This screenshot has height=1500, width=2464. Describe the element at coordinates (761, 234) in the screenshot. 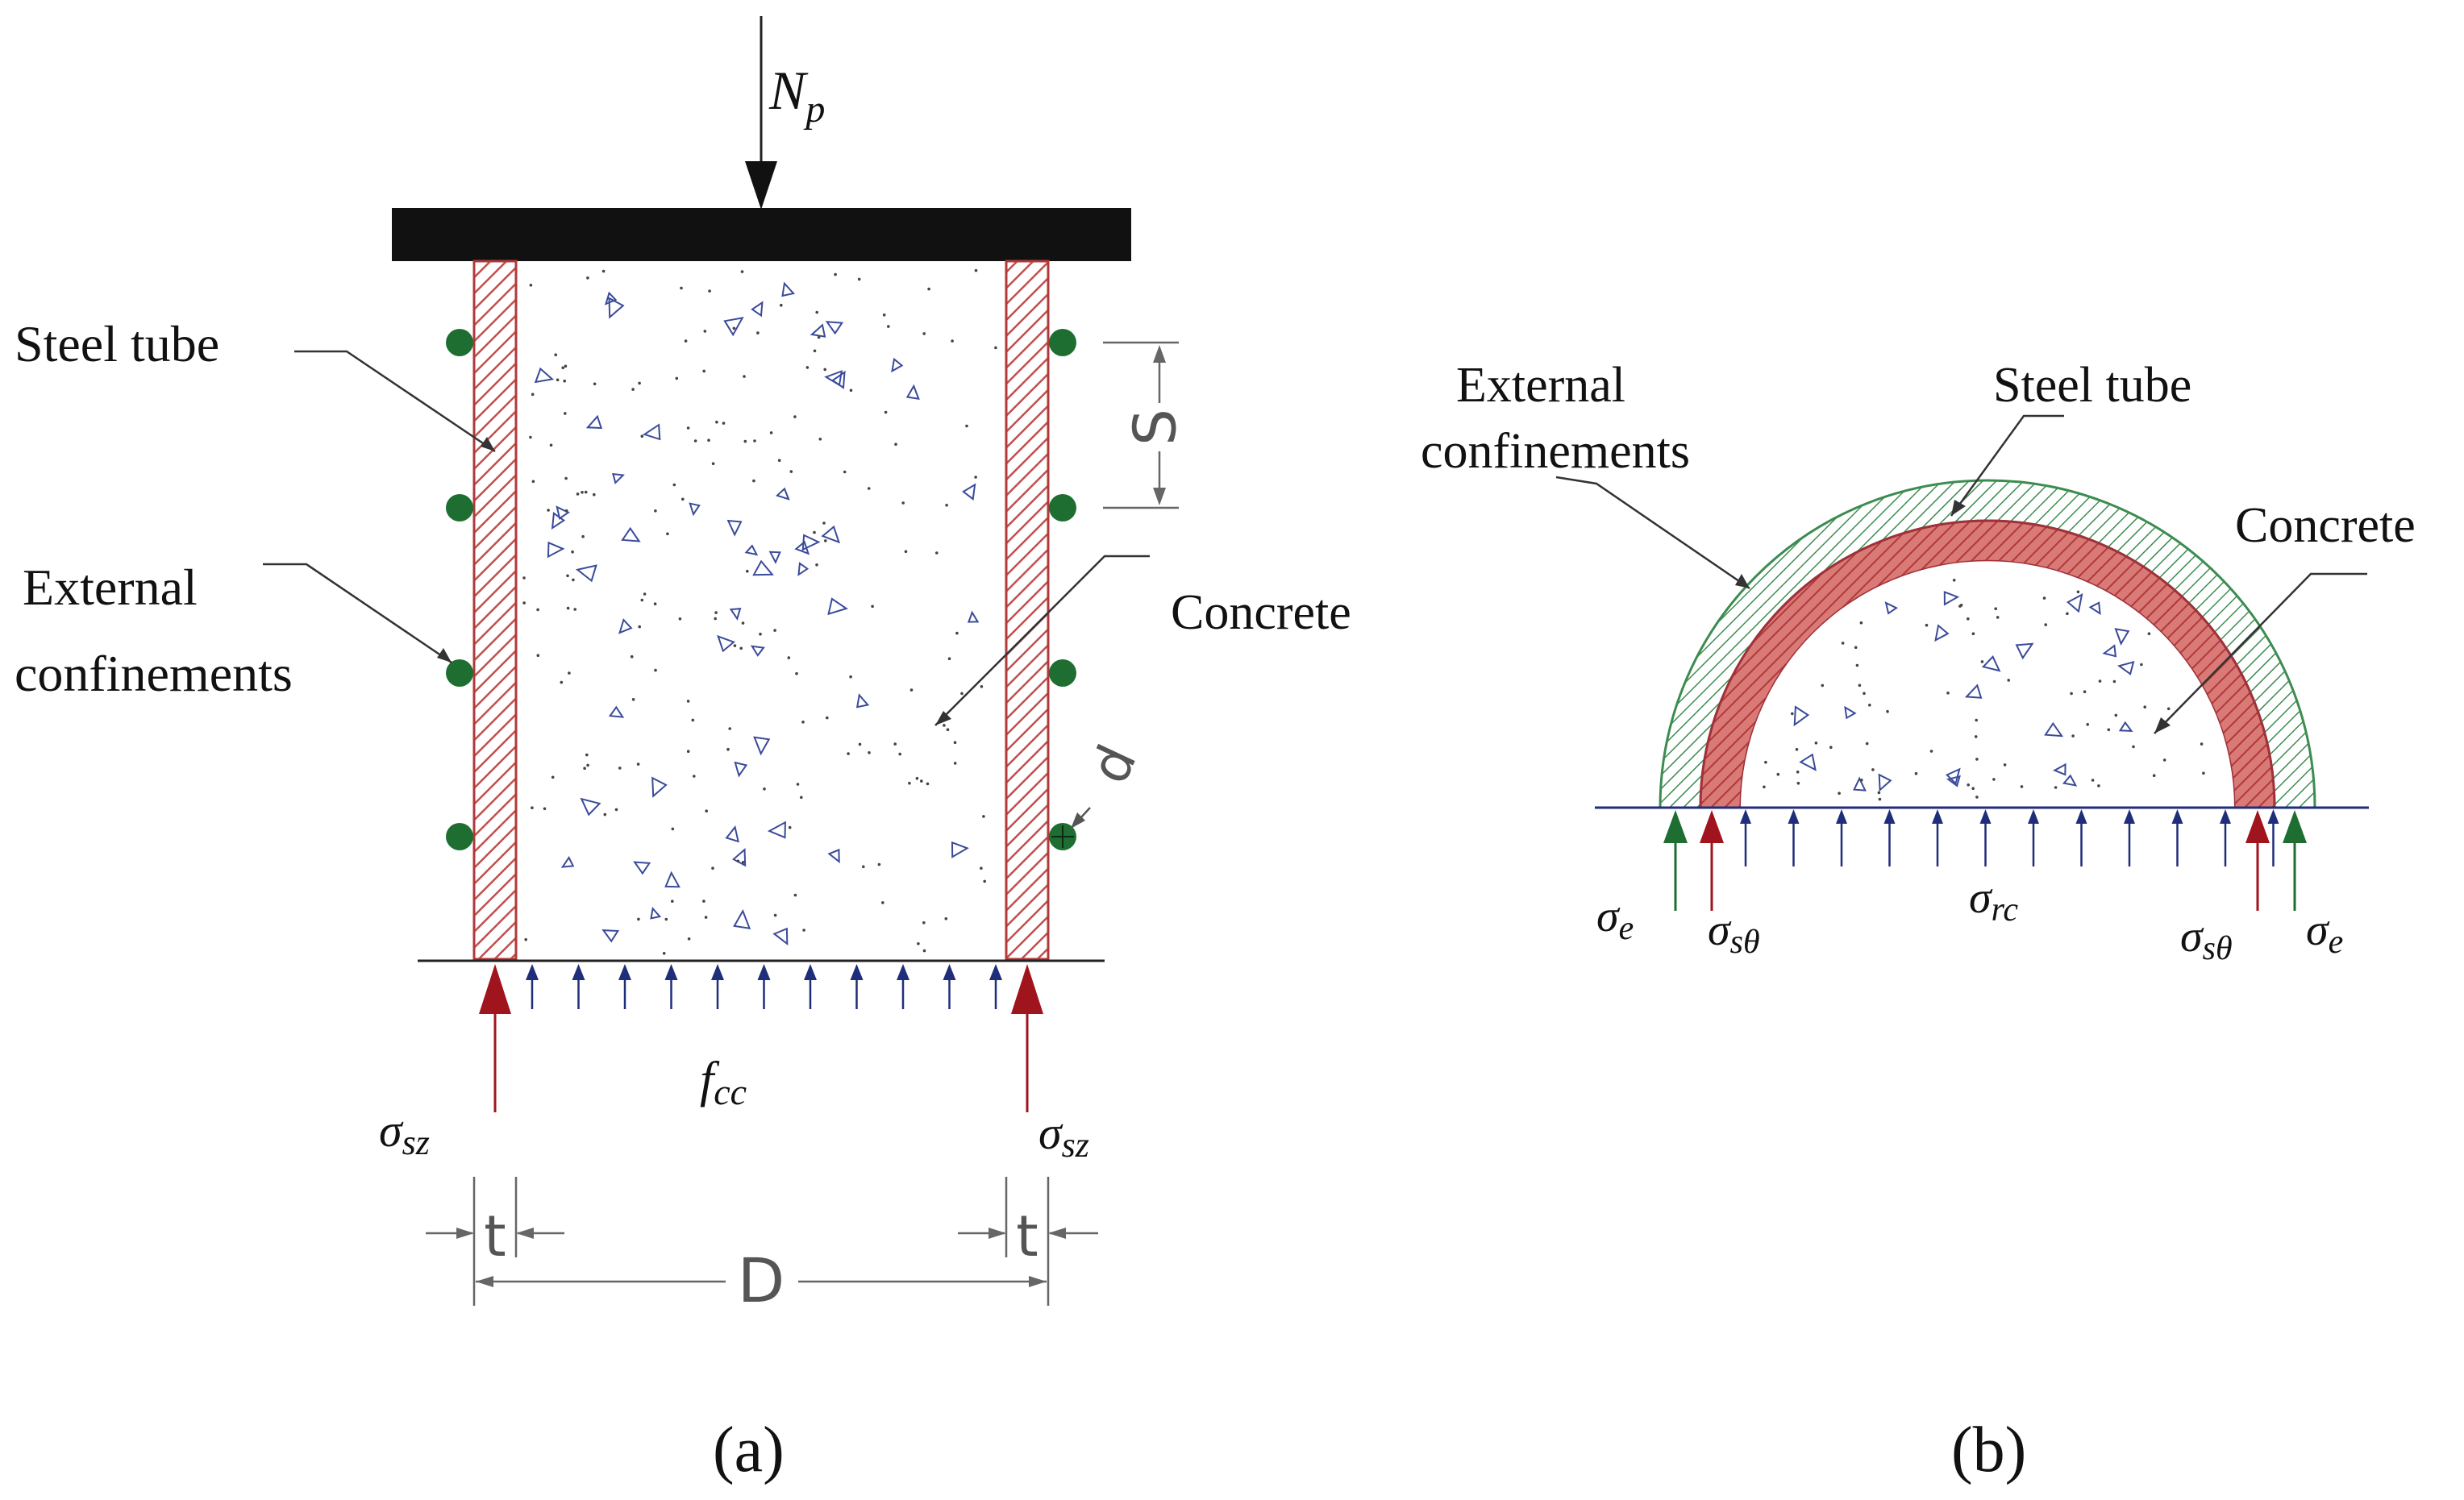

I see `loading-plate` at that location.